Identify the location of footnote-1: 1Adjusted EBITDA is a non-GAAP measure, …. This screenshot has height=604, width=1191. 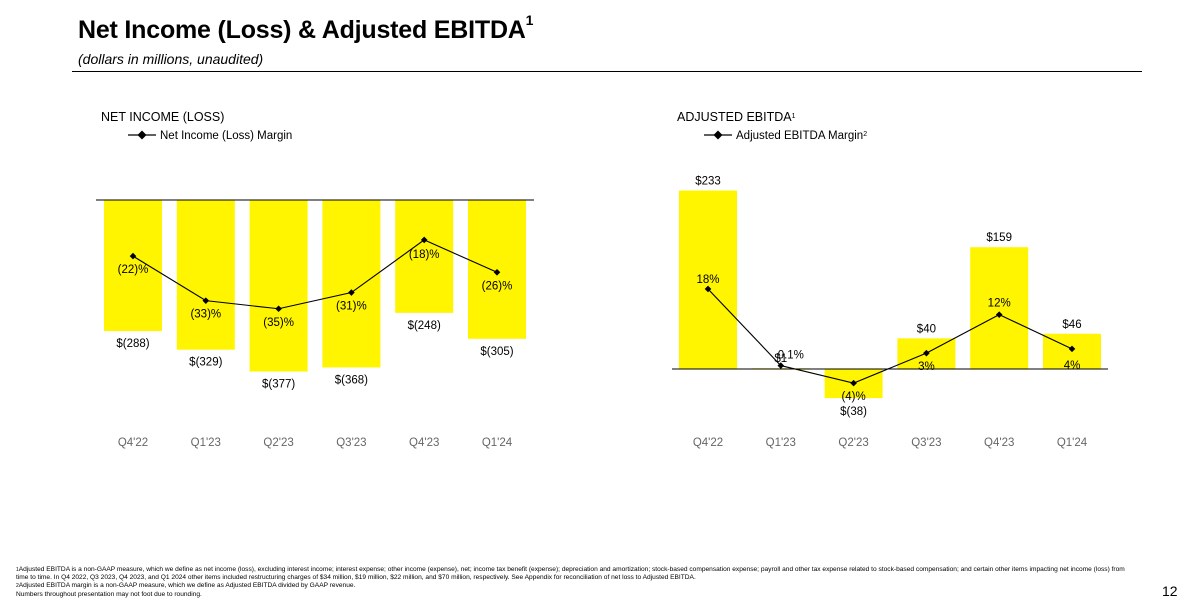
(571, 574).